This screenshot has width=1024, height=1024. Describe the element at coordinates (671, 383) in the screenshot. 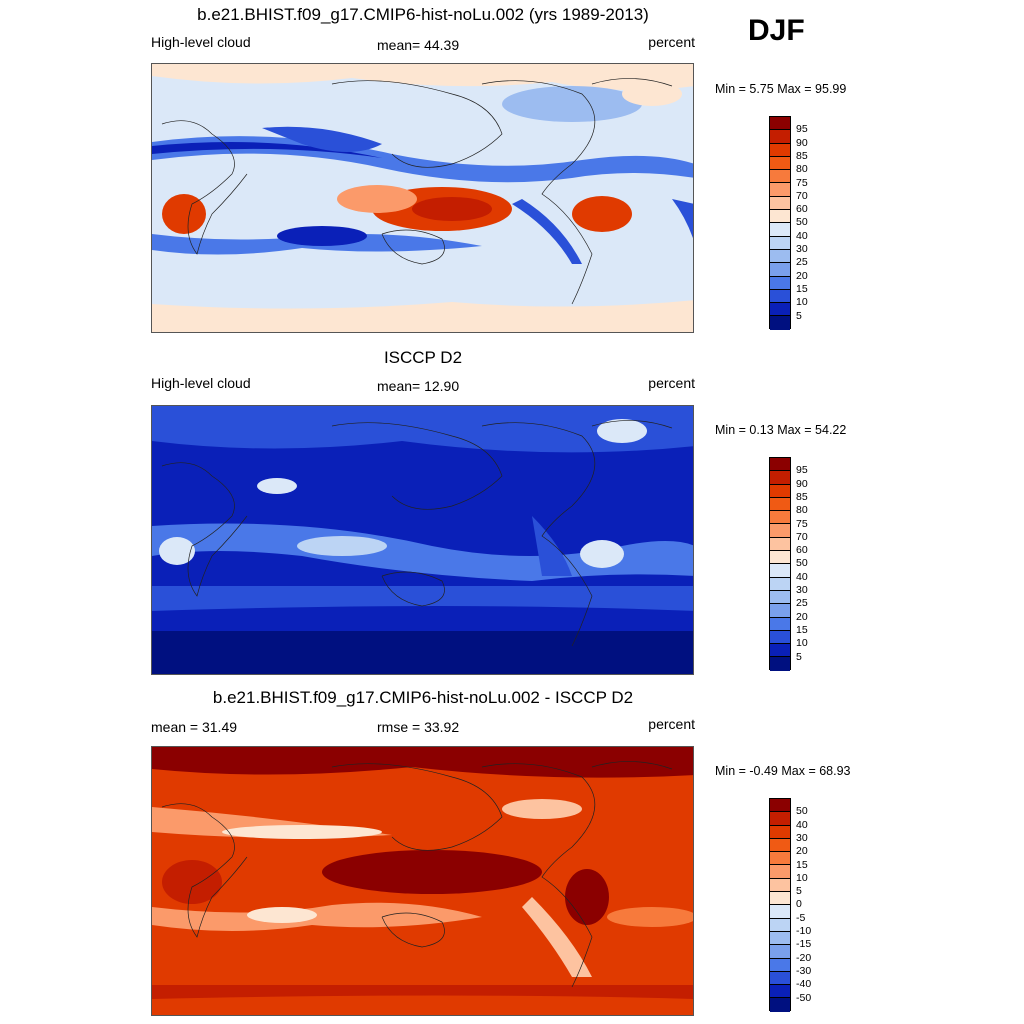

I see `panel-2-units-label: percent` at that location.